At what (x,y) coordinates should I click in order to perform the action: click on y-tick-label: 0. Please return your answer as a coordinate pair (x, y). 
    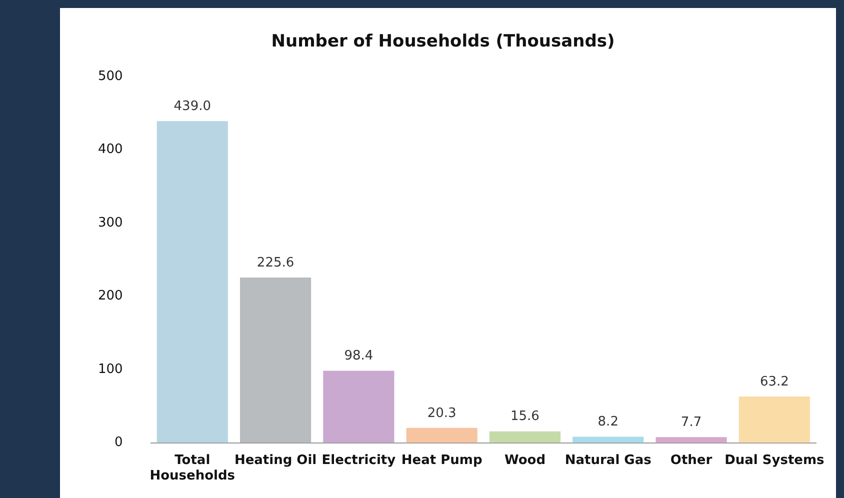
    Looking at the image, I should click on (118, 442).